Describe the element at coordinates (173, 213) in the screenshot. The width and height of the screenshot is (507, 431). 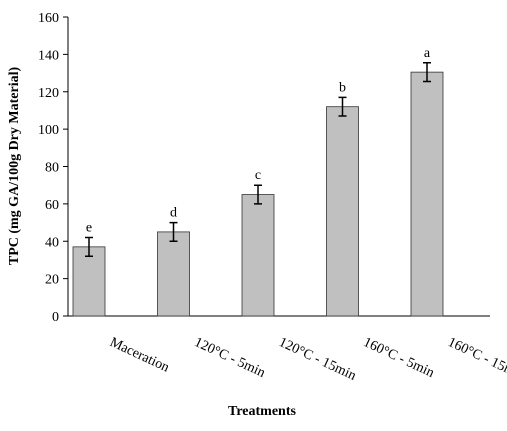
I see `annotation: d` at that location.